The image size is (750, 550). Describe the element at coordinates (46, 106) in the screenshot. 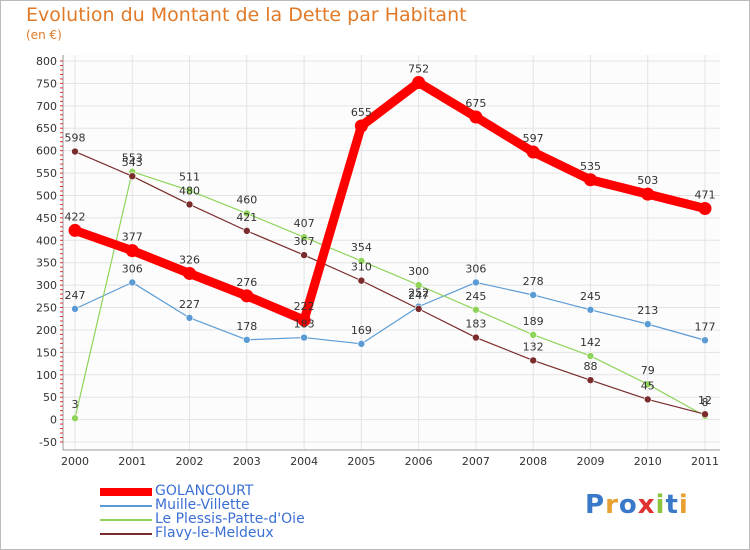

I see `y-tick-label: 700` at that location.